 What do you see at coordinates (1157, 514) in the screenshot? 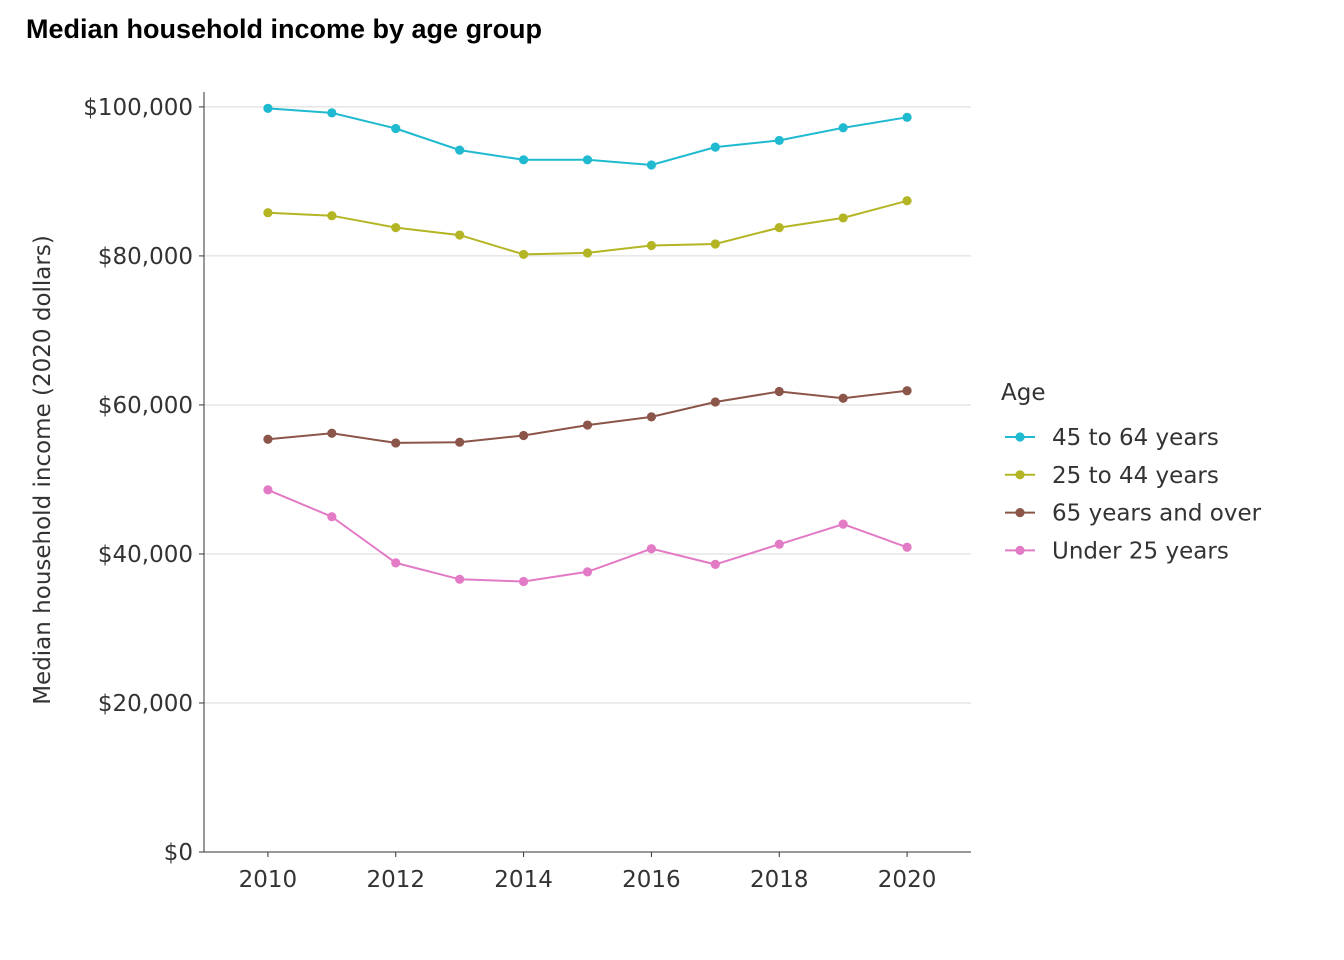
I see `legend-label: 65 years and over` at bounding box center [1157, 514].